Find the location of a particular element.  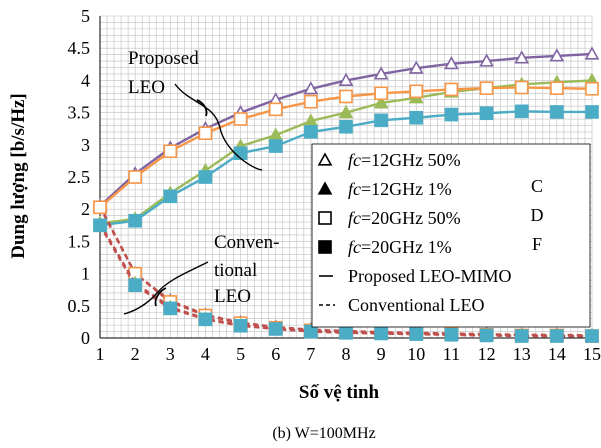

legend-entry-text: Proposed LEO-MIMO is located at coordinates (430, 276).